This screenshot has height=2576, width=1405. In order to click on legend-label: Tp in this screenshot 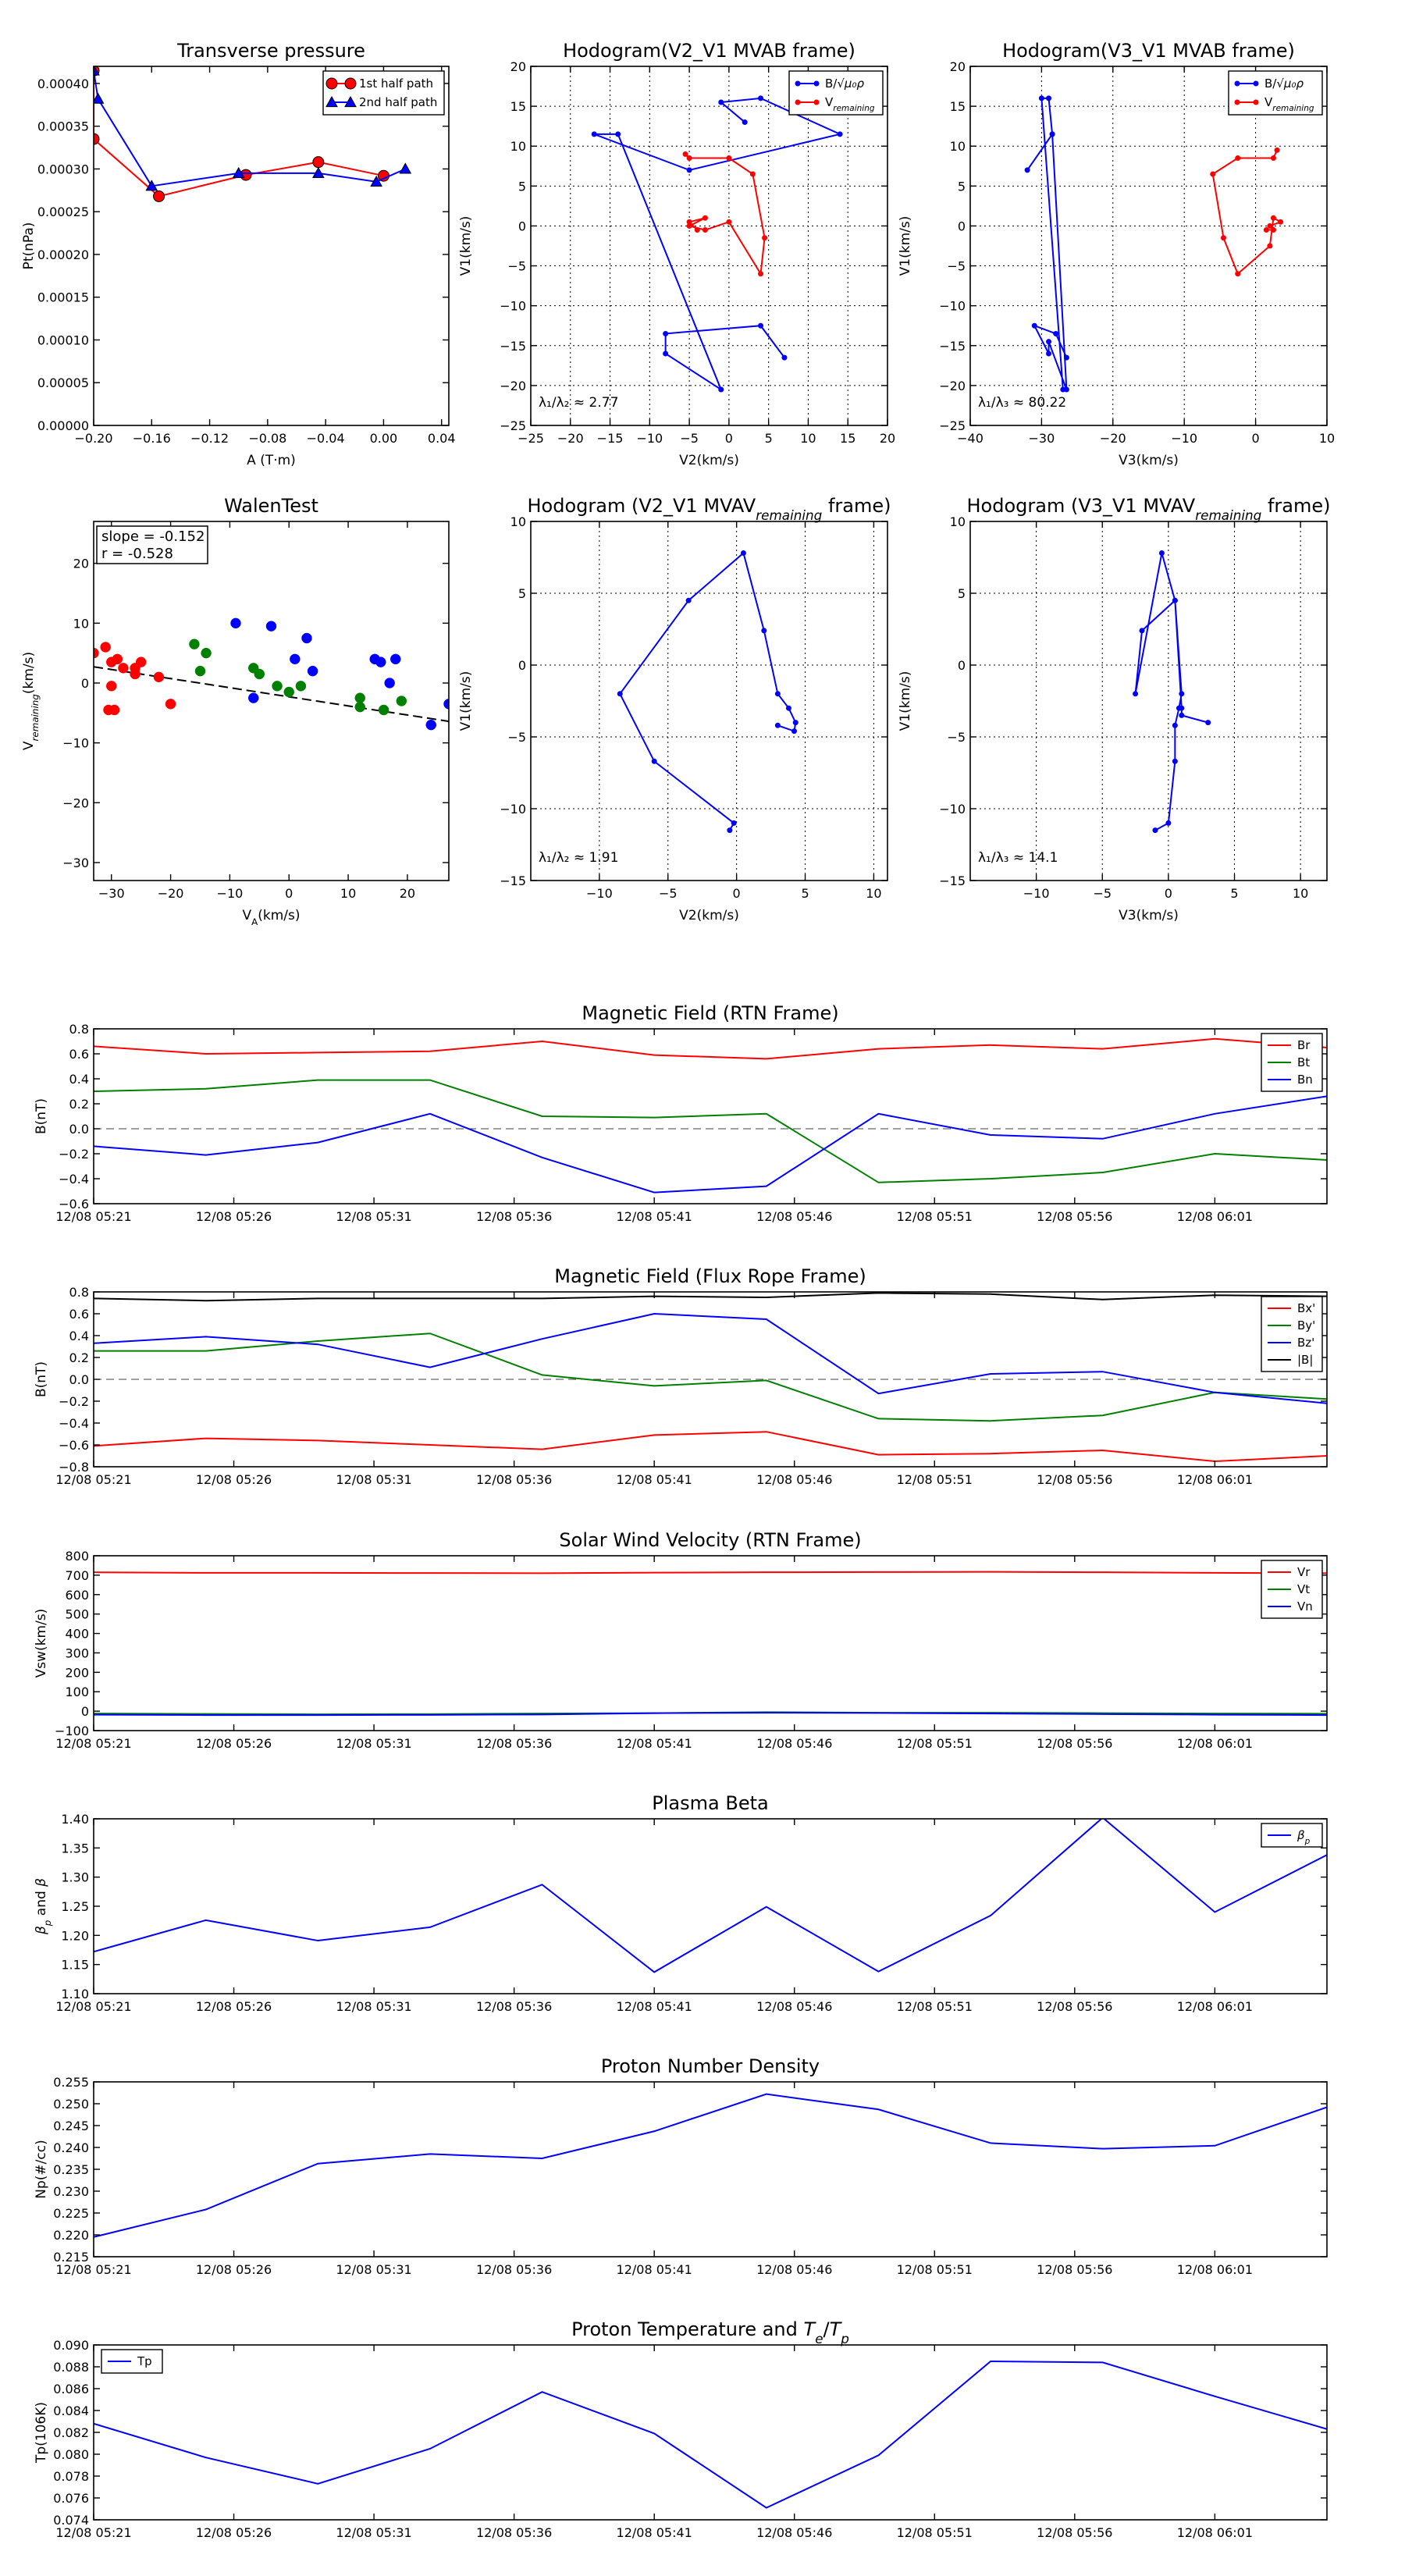, I will do `click(144, 2361)`.